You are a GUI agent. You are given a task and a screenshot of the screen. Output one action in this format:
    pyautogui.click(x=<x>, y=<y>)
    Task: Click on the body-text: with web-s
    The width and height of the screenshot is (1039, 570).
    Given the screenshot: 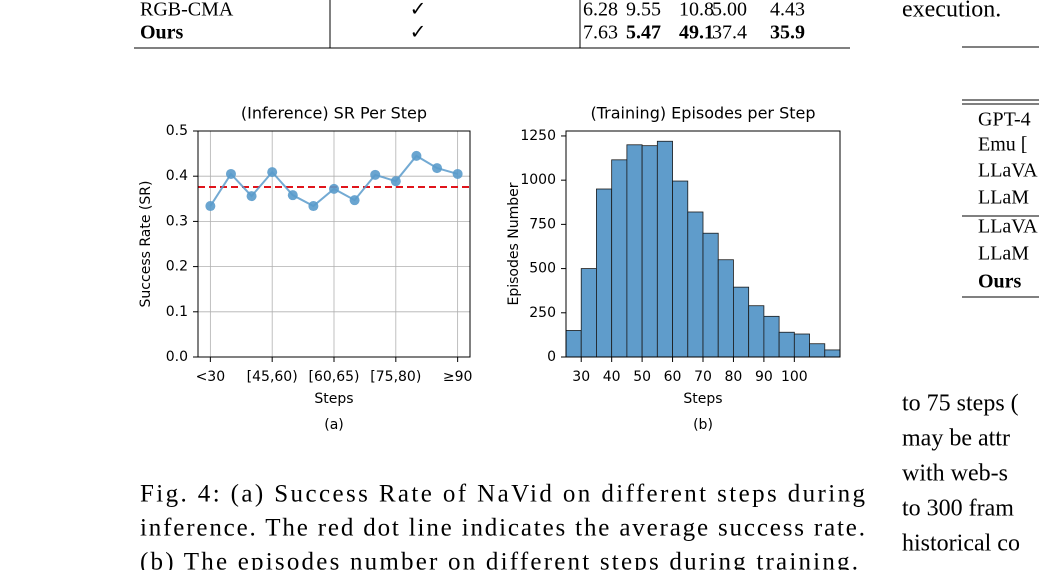 What is the action you would take?
    pyautogui.click(x=955, y=474)
    